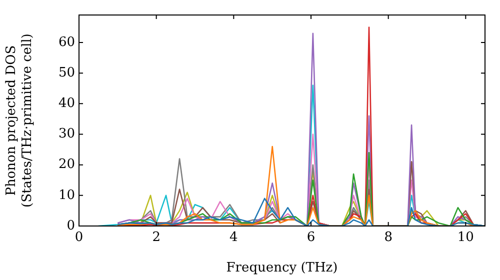 The width and height of the screenshot is (500, 280). I want to click on y-tick-label: 50, so click(66, 72).